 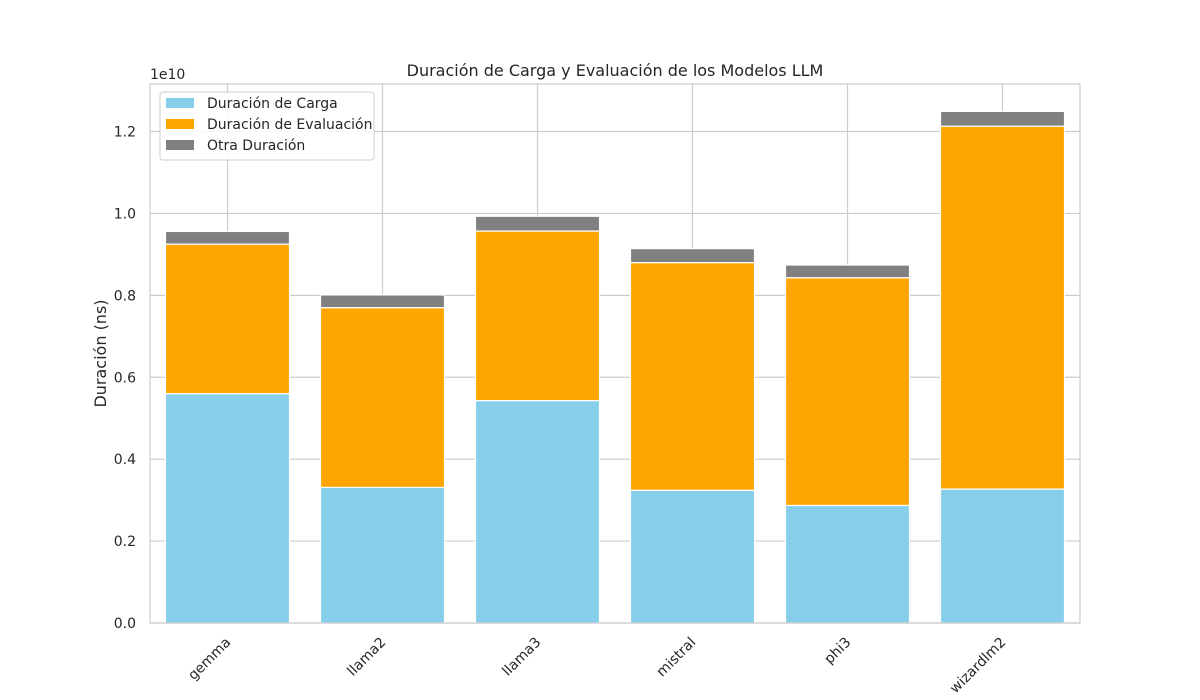 What do you see at coordinates (272, 104) in the screenshot?
I see `legend-label: Duración de Carga` at bounding box center [272, 104].